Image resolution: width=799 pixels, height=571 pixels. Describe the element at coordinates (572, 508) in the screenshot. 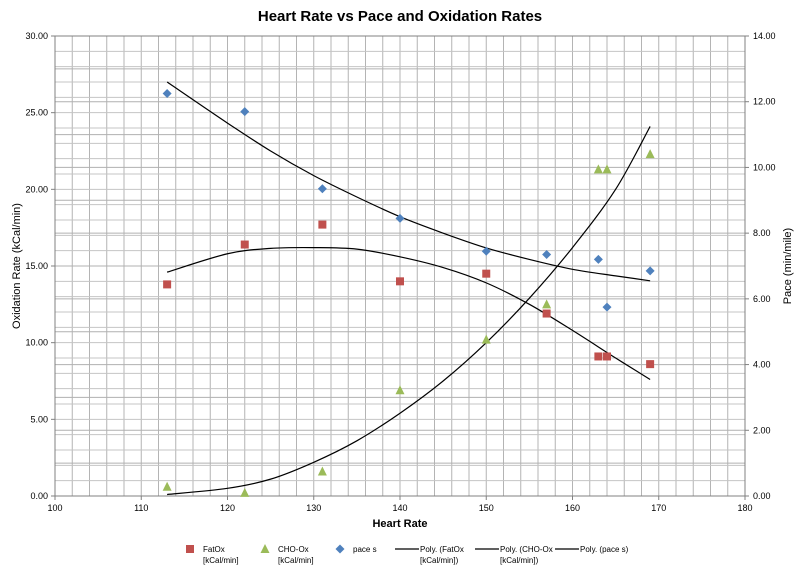

I see `x-tick-label: 160` at that location.